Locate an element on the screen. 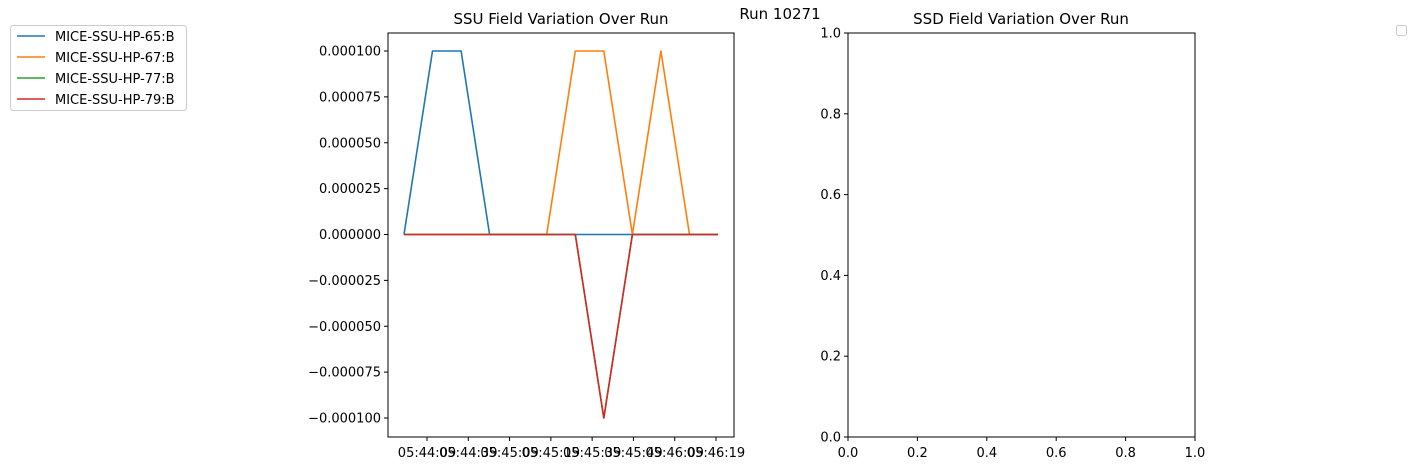  series-line-mice-ssu-hp-77-b is located at coordinates (561, 326).